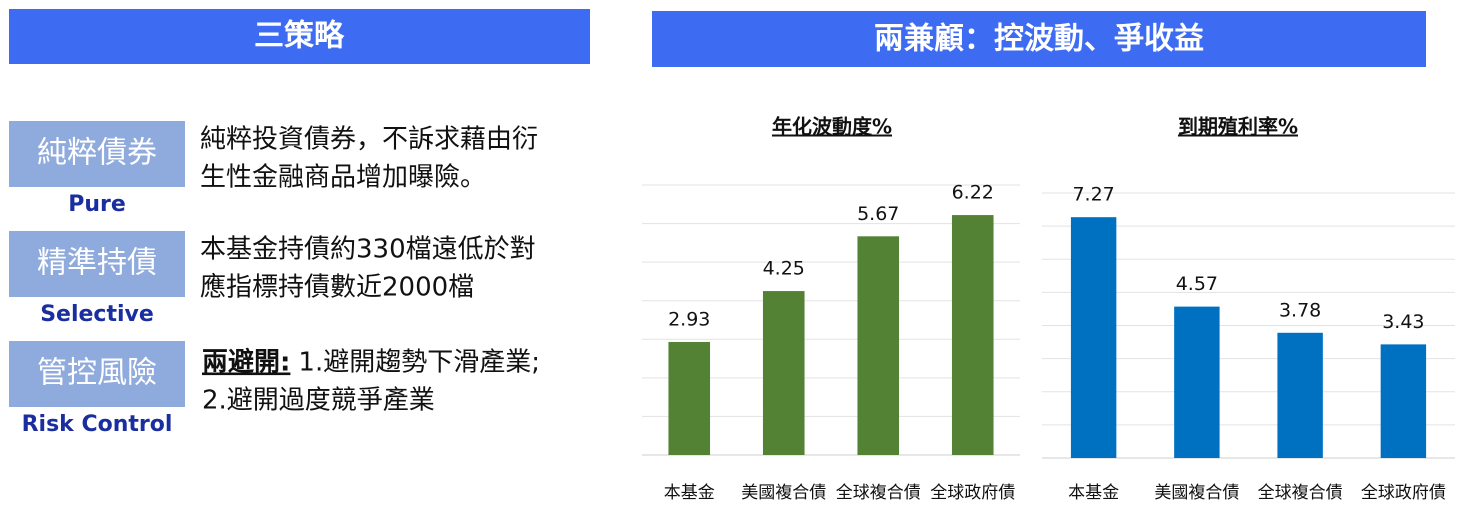  Describe the element at coordinates (784, 269) in the screenshot. I see `value-label: 4.25` at that location.